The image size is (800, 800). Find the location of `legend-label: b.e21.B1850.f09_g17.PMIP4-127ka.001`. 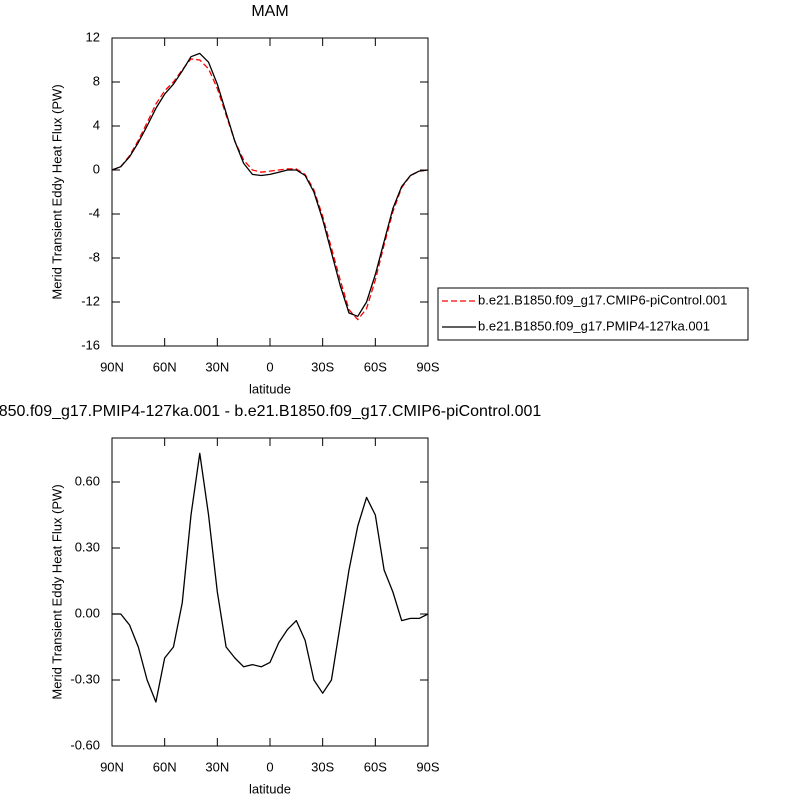

legend-label: b.e21.B1850.f09_g17.PMIP4-127ka.001 is located at coordinates (594, 325).